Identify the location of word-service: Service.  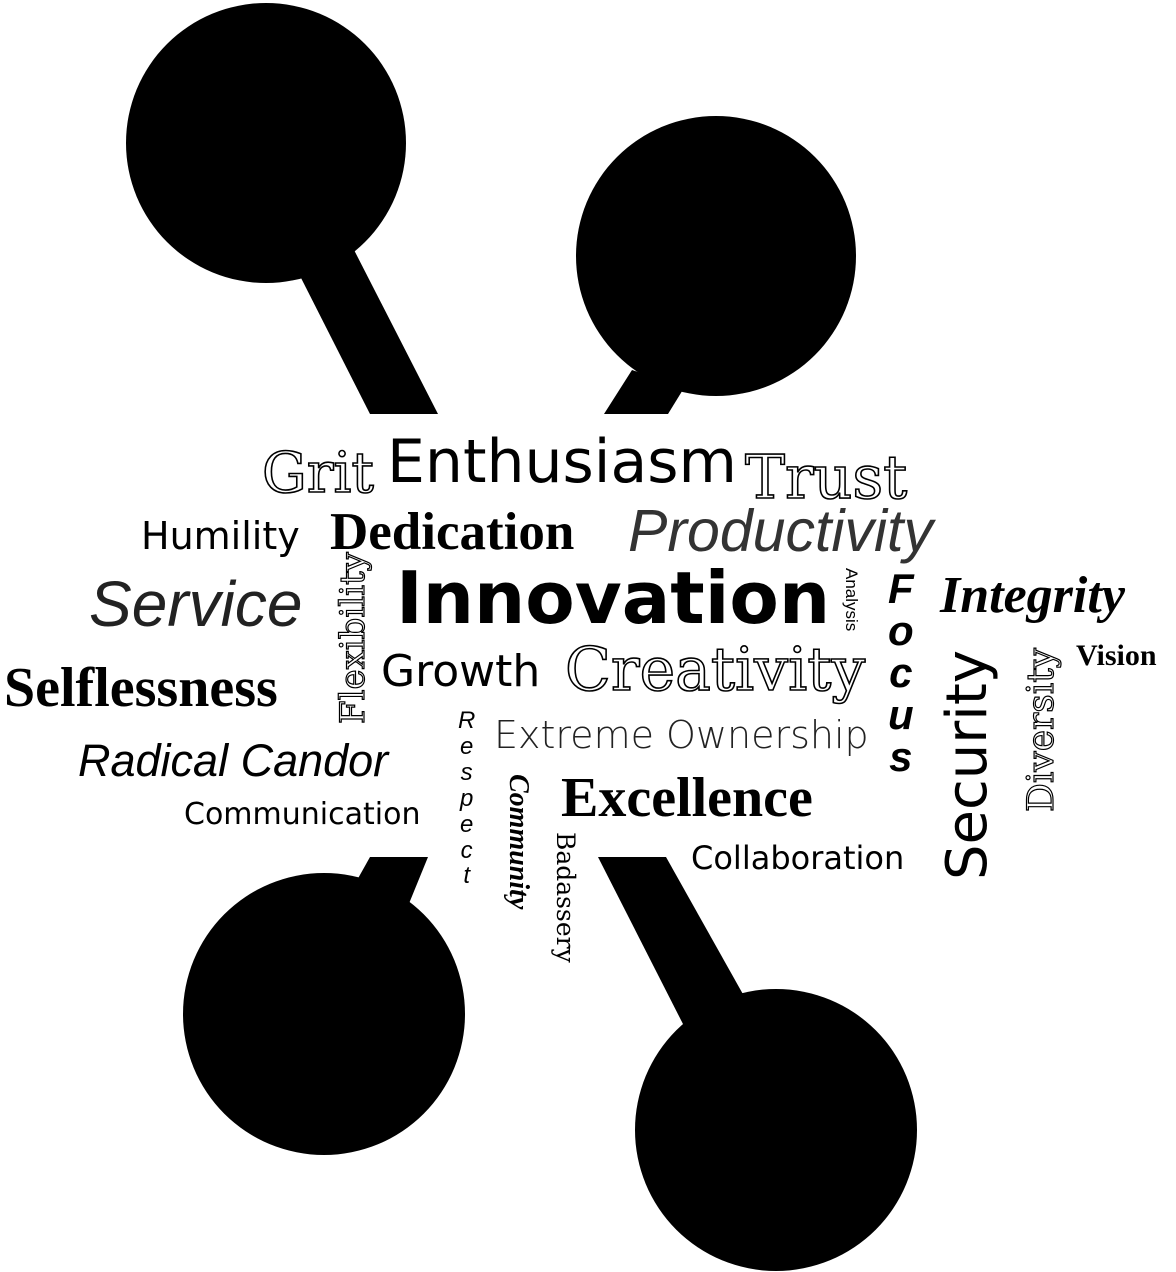
(196, 604).